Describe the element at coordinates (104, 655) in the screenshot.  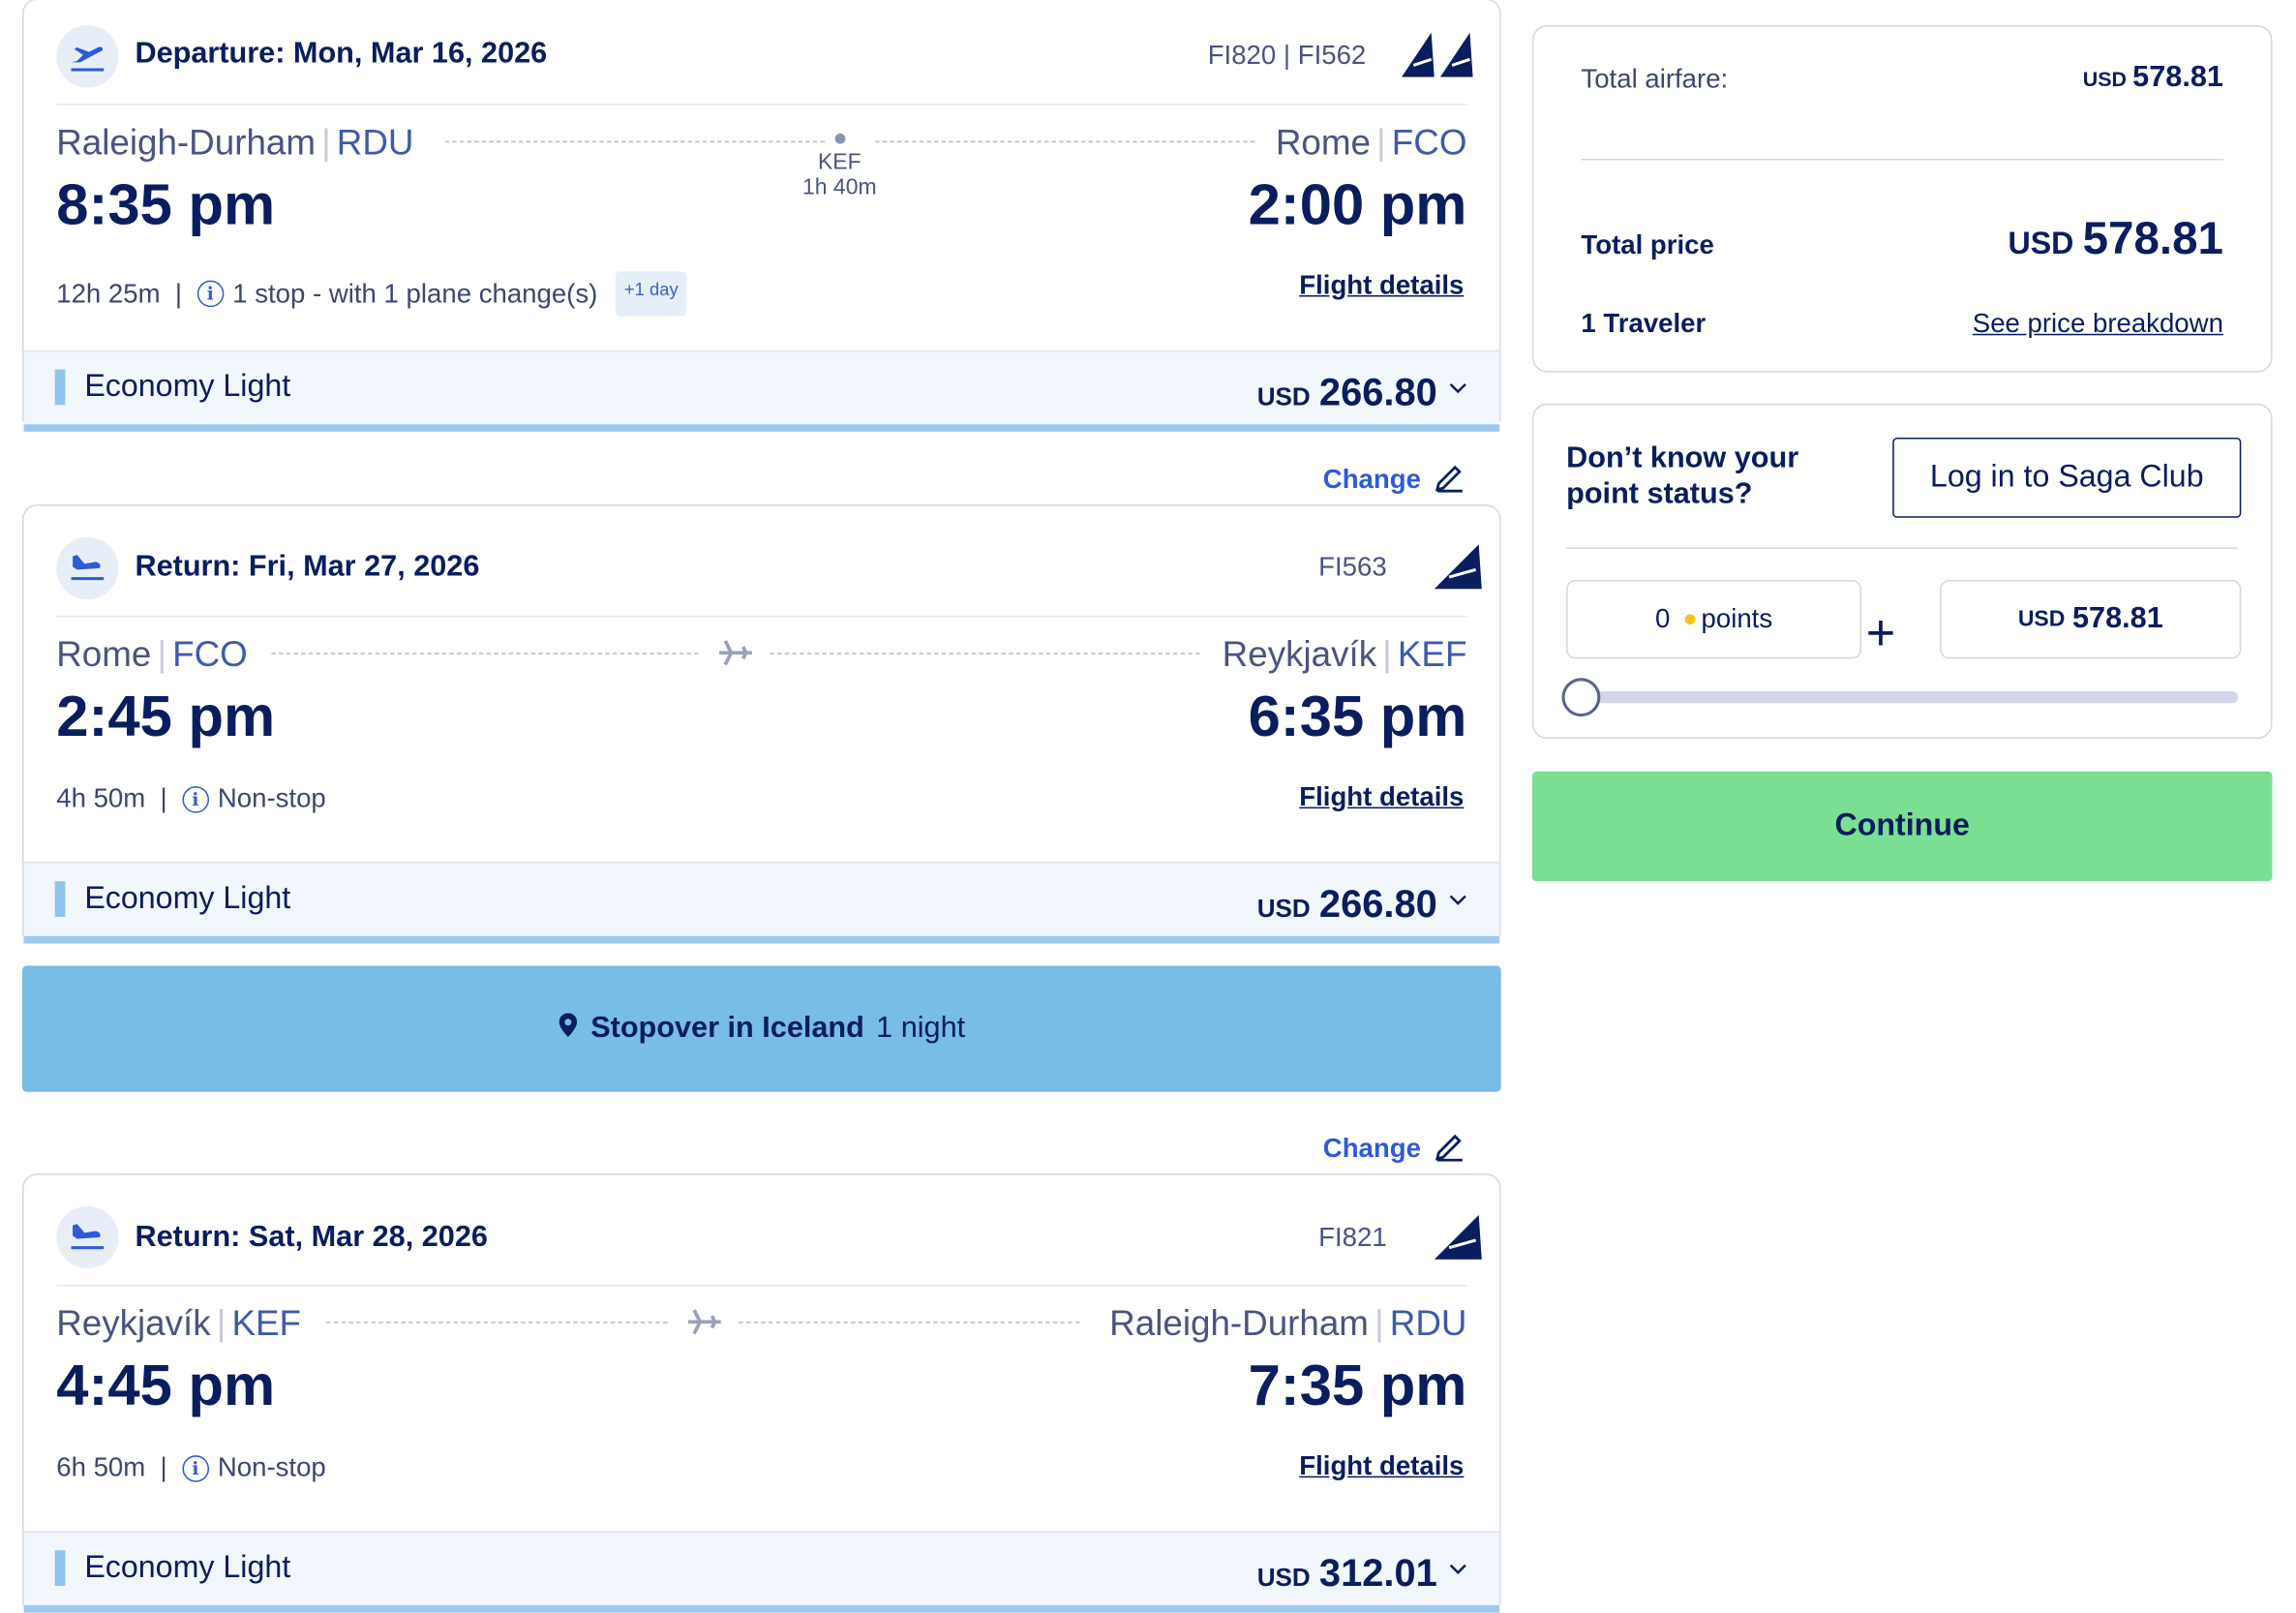
I see `origin-city: Rome` at that location.